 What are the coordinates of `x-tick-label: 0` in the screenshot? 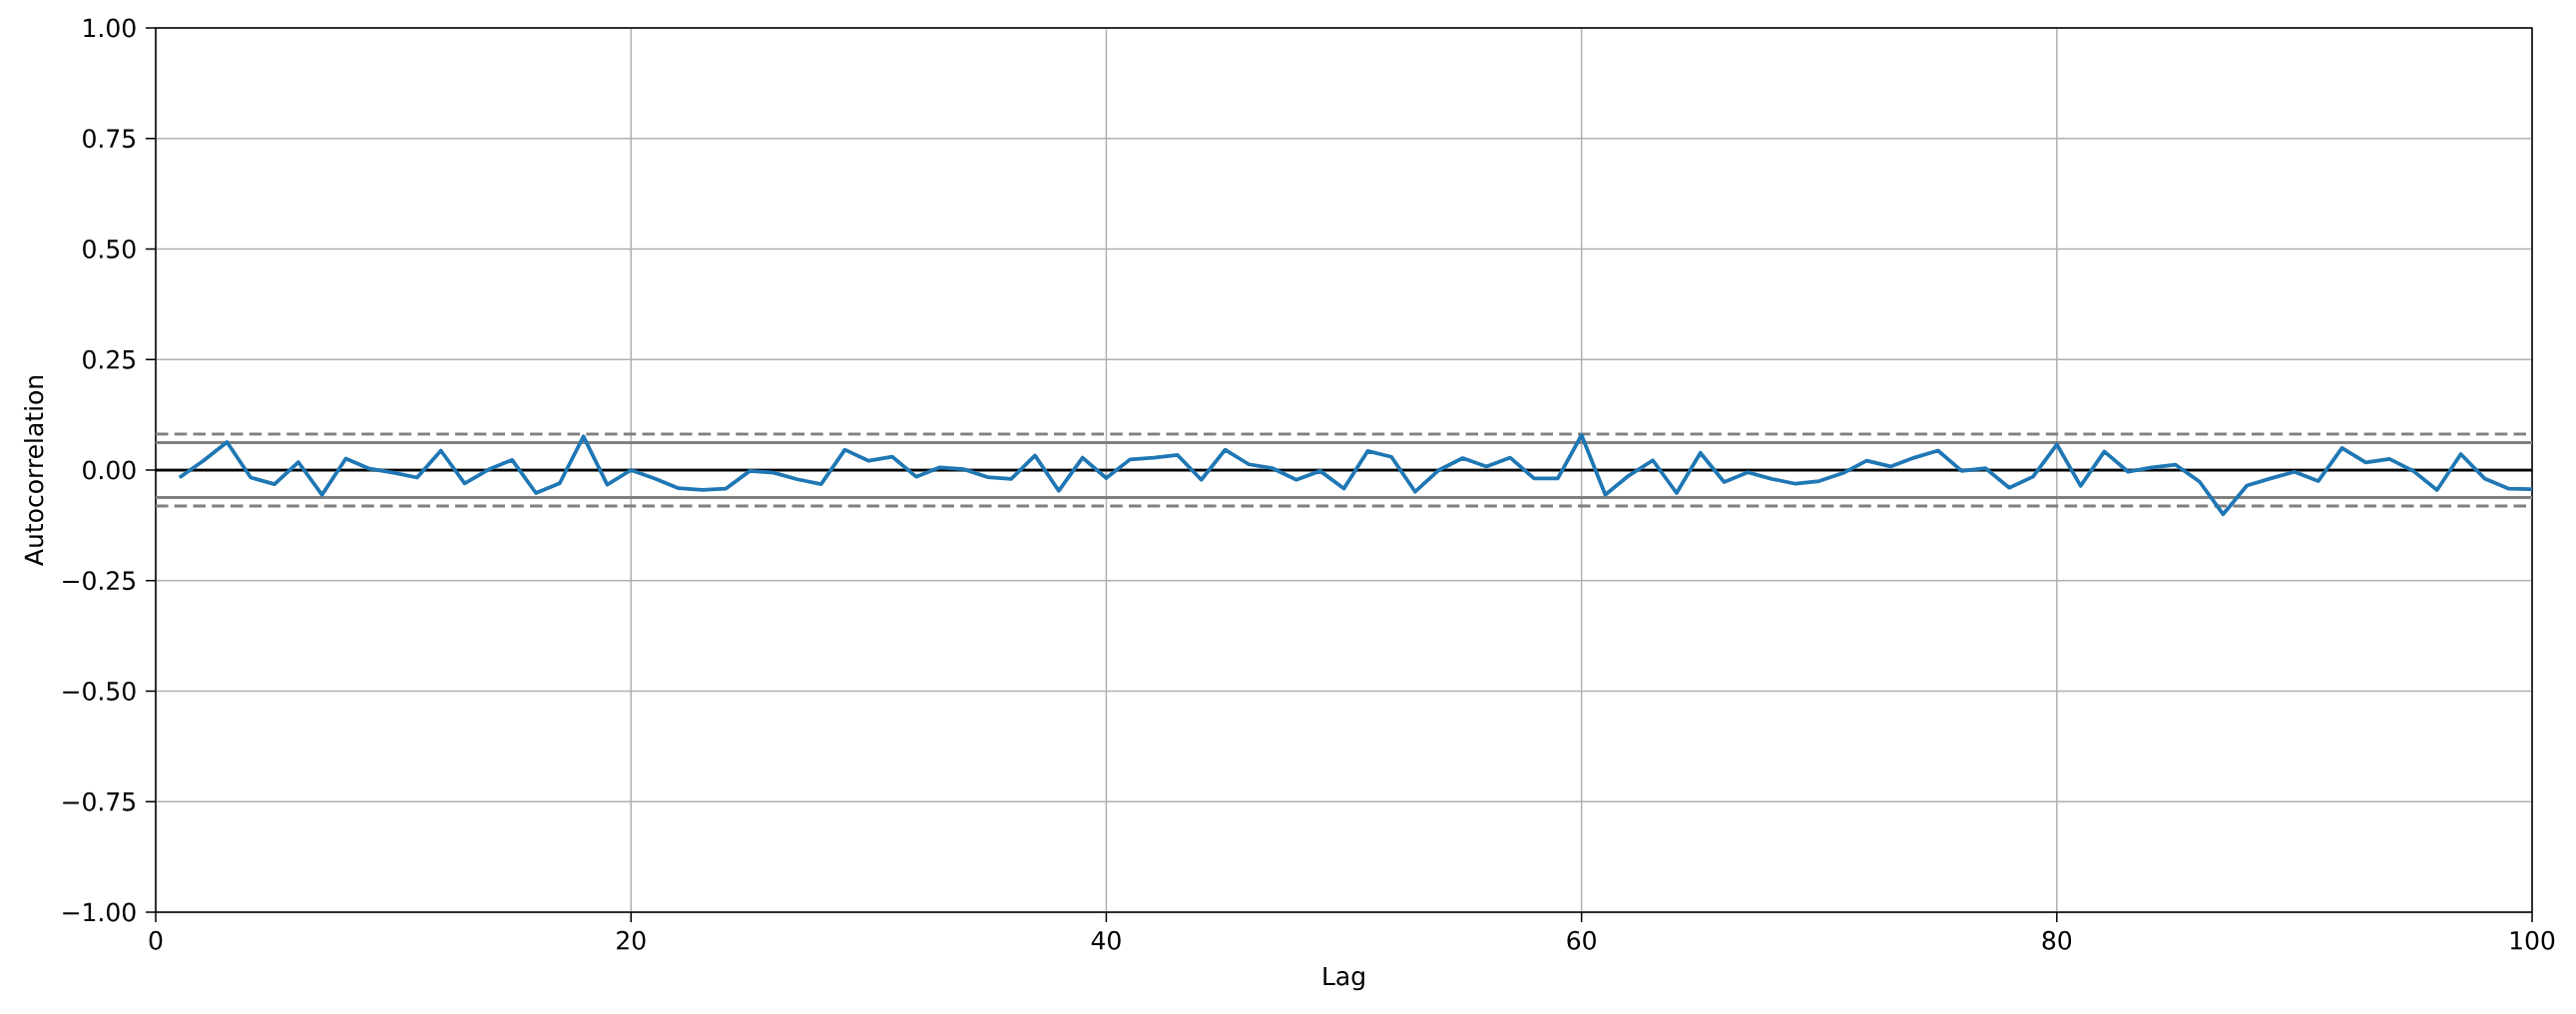 It's located at (156, 940).